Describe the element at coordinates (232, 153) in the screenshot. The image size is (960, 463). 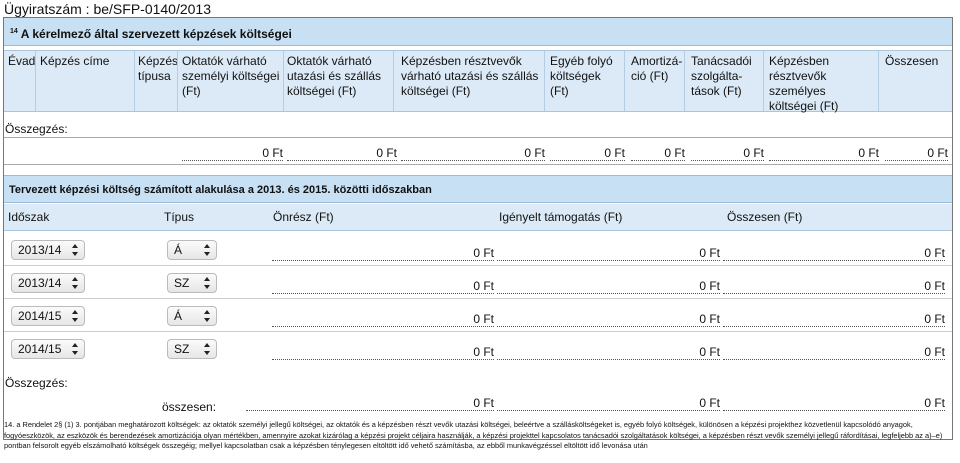
I see `sum-trainer-personal: 0 Ft` at that location.